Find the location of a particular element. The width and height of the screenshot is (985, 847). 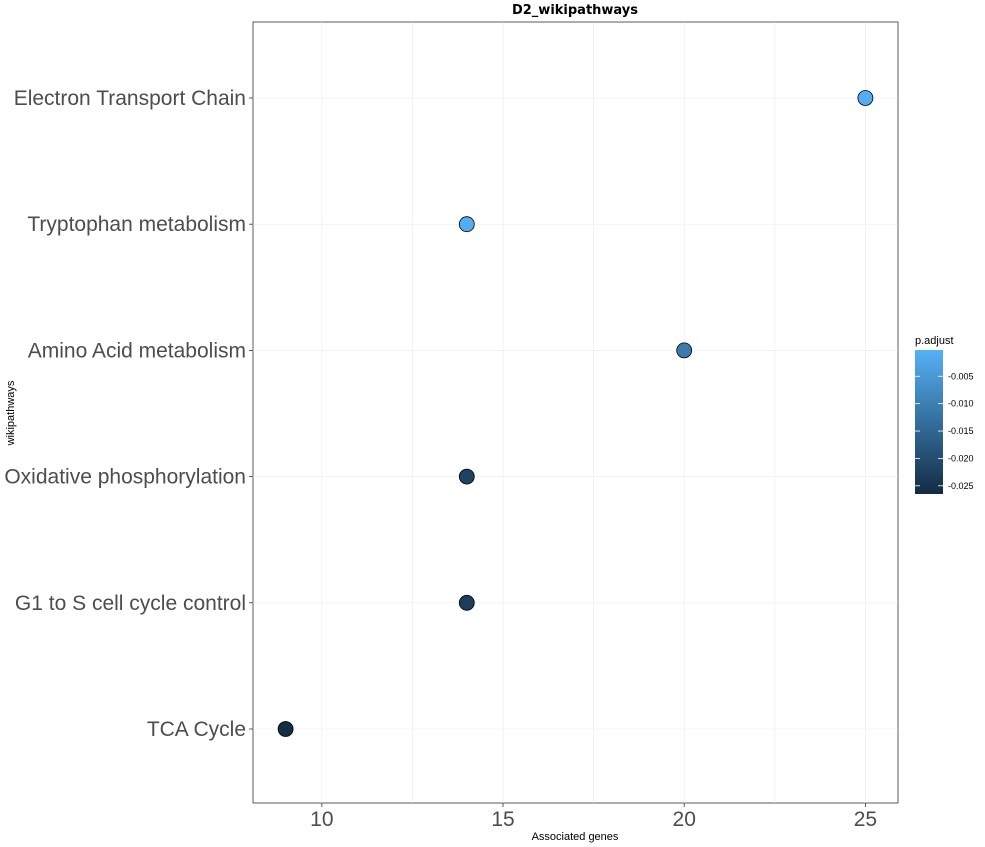

legend-tick-label: -0.020 is located at coordinates (961, 458).